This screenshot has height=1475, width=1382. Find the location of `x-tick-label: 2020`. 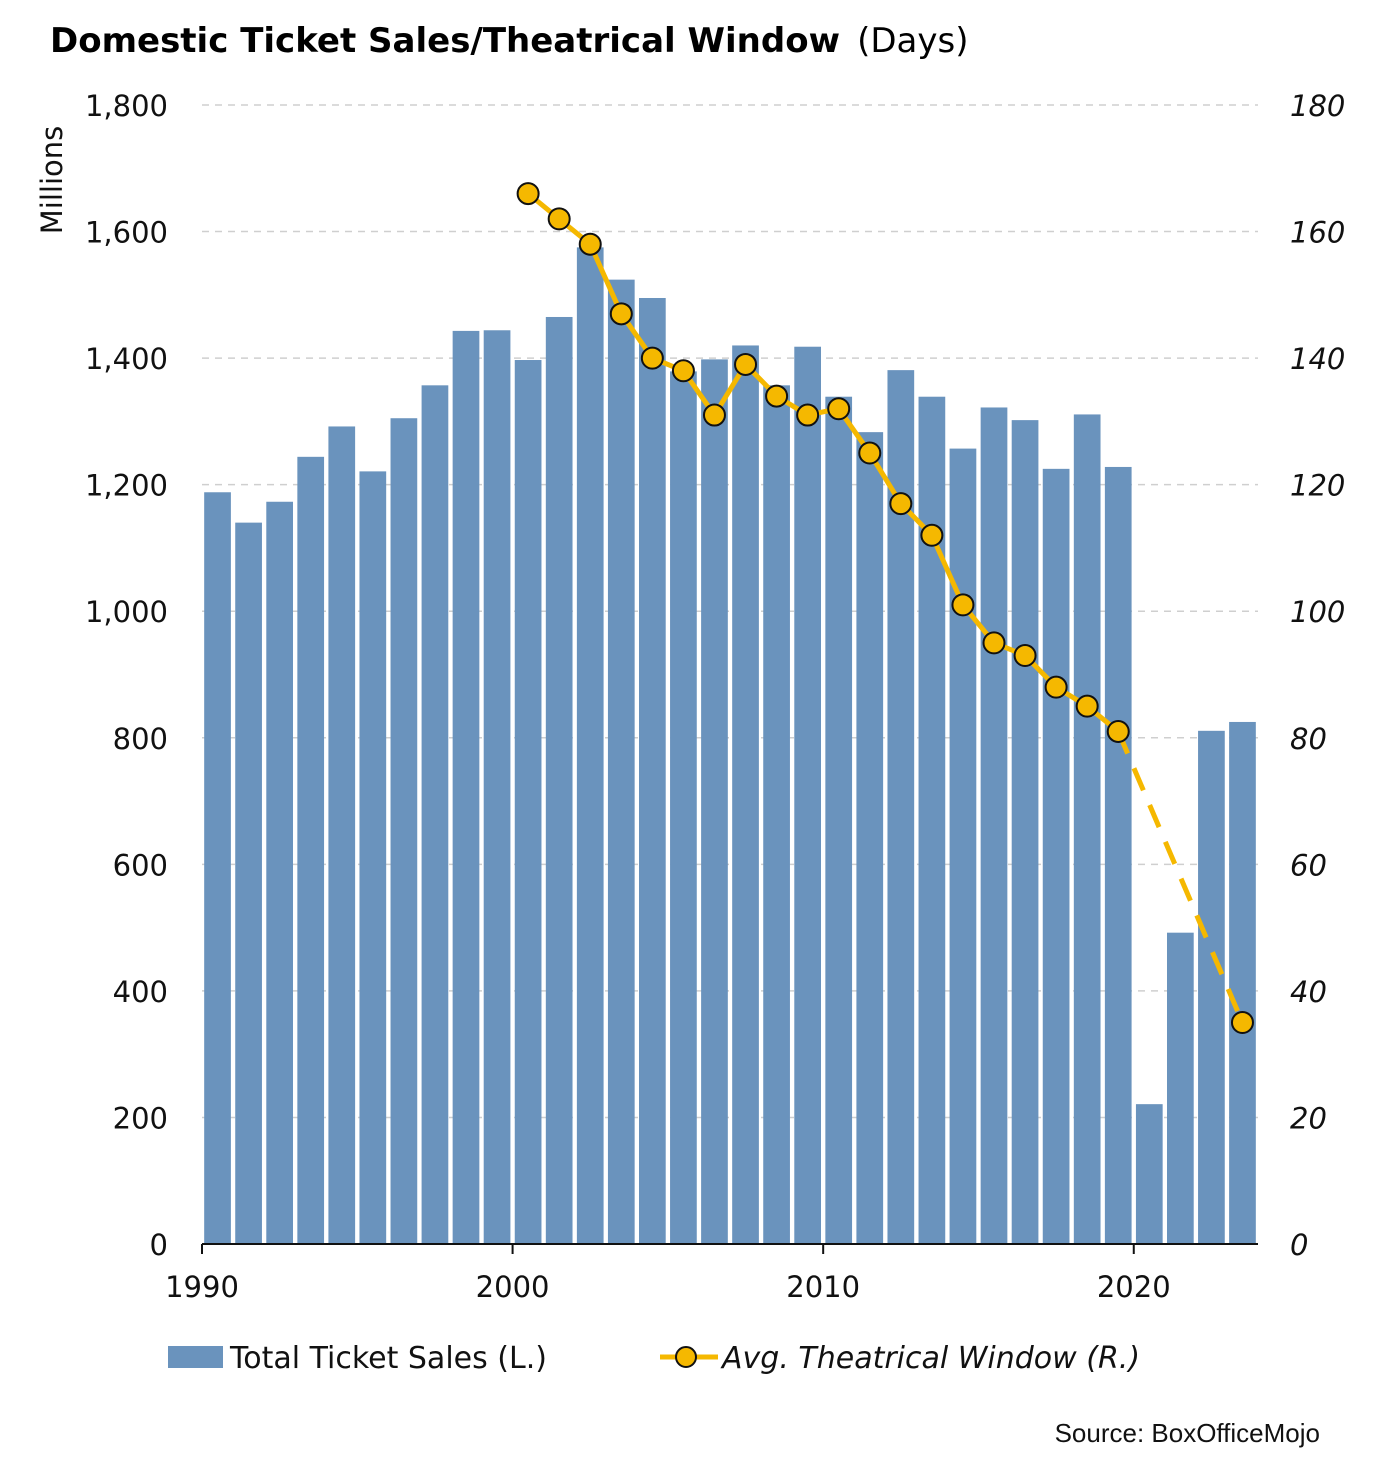

x-tick-label: 2020 is located at coordinates (1134, 1287).